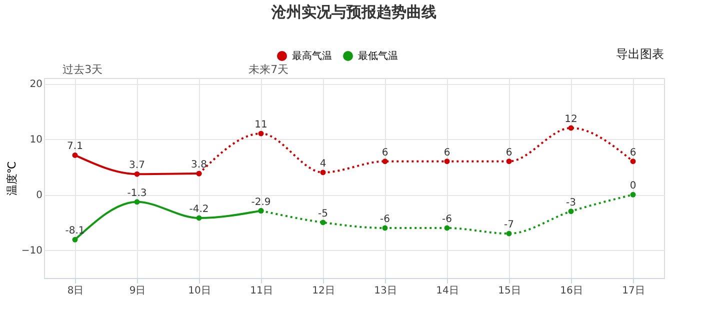 This screenshot has height=330, width=720. Describe the element at coordinates (82, 69) in the screenshot. I see `text: 过去3天` at that location.